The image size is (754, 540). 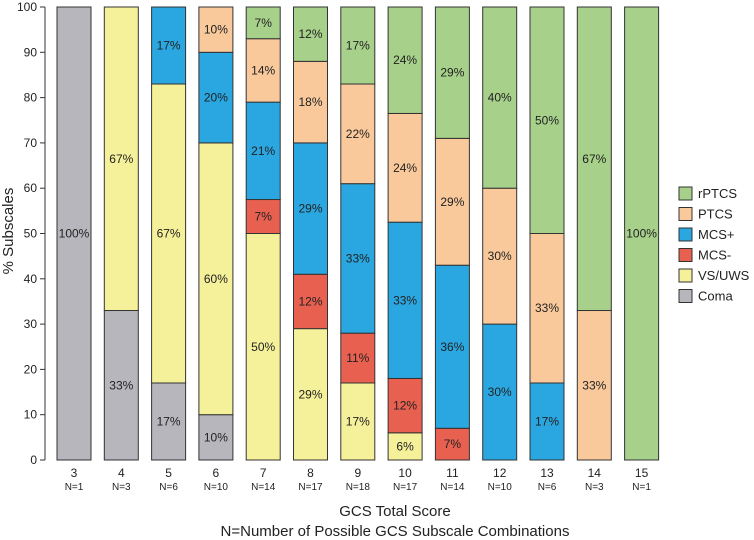 I want to click on y-tick-label: 80, so click(x=31, y=98).